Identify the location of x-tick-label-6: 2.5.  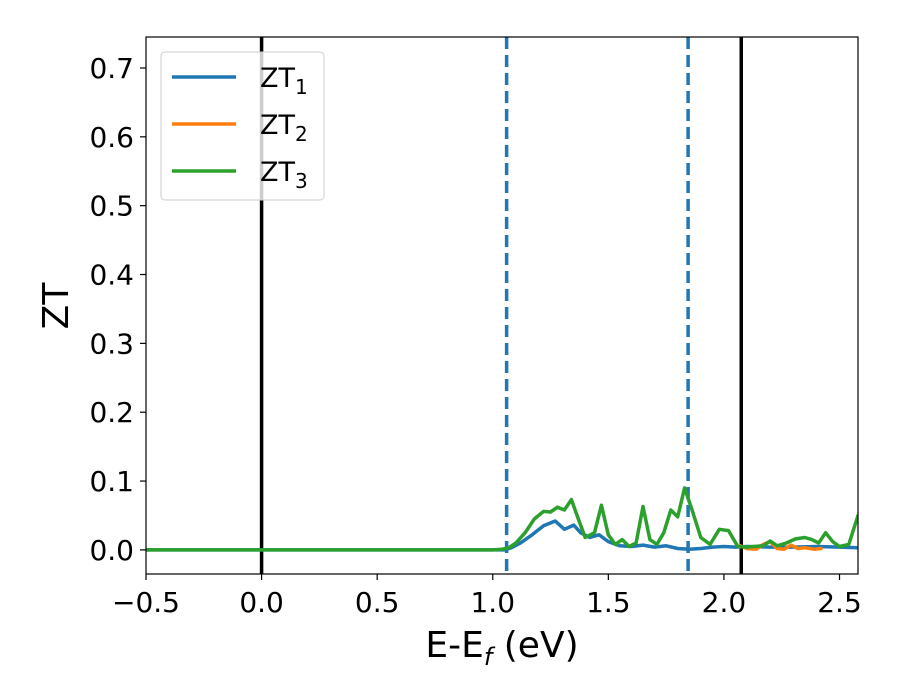
(839, 602).